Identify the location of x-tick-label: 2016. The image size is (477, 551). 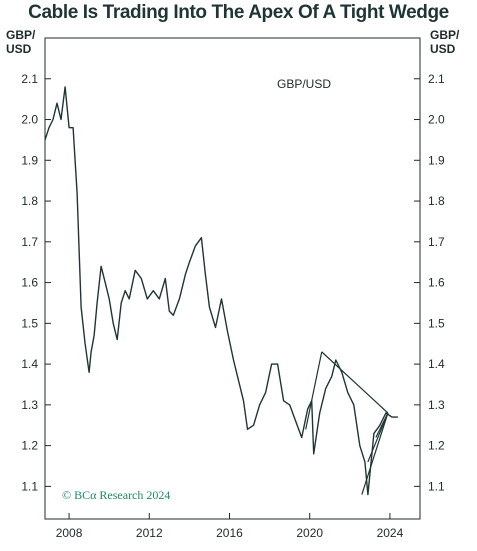
(229, 533).